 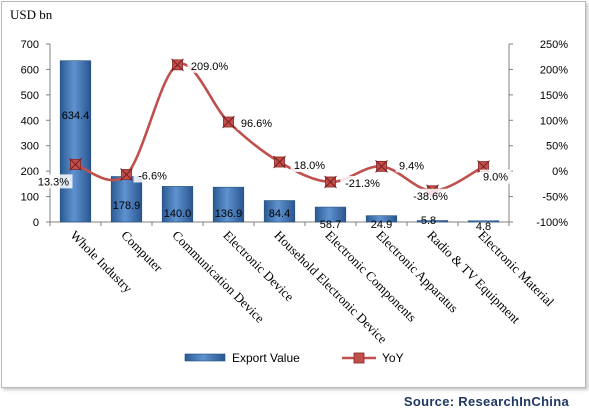 I want to click on yoy-value-label: 13.3%, so click(x=53, y=182).